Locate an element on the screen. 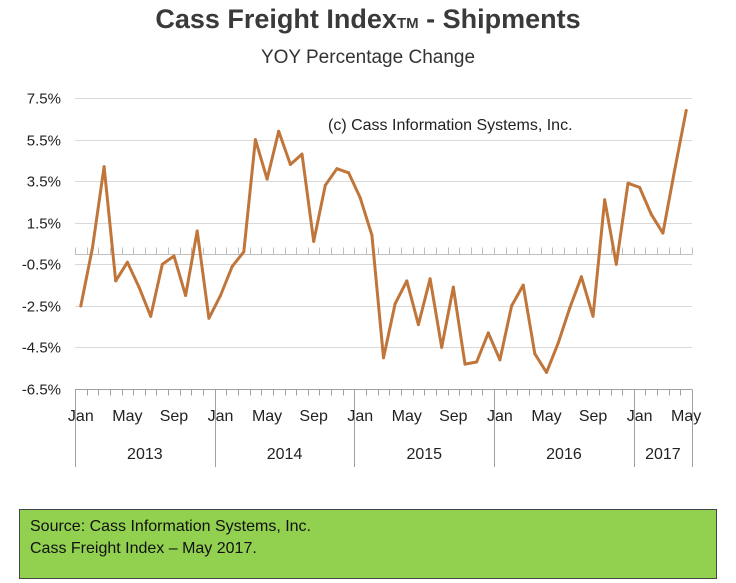 This screenshot has width=736, height=583. y-tick-label: -4.5% is located at coordinates (41, 348).